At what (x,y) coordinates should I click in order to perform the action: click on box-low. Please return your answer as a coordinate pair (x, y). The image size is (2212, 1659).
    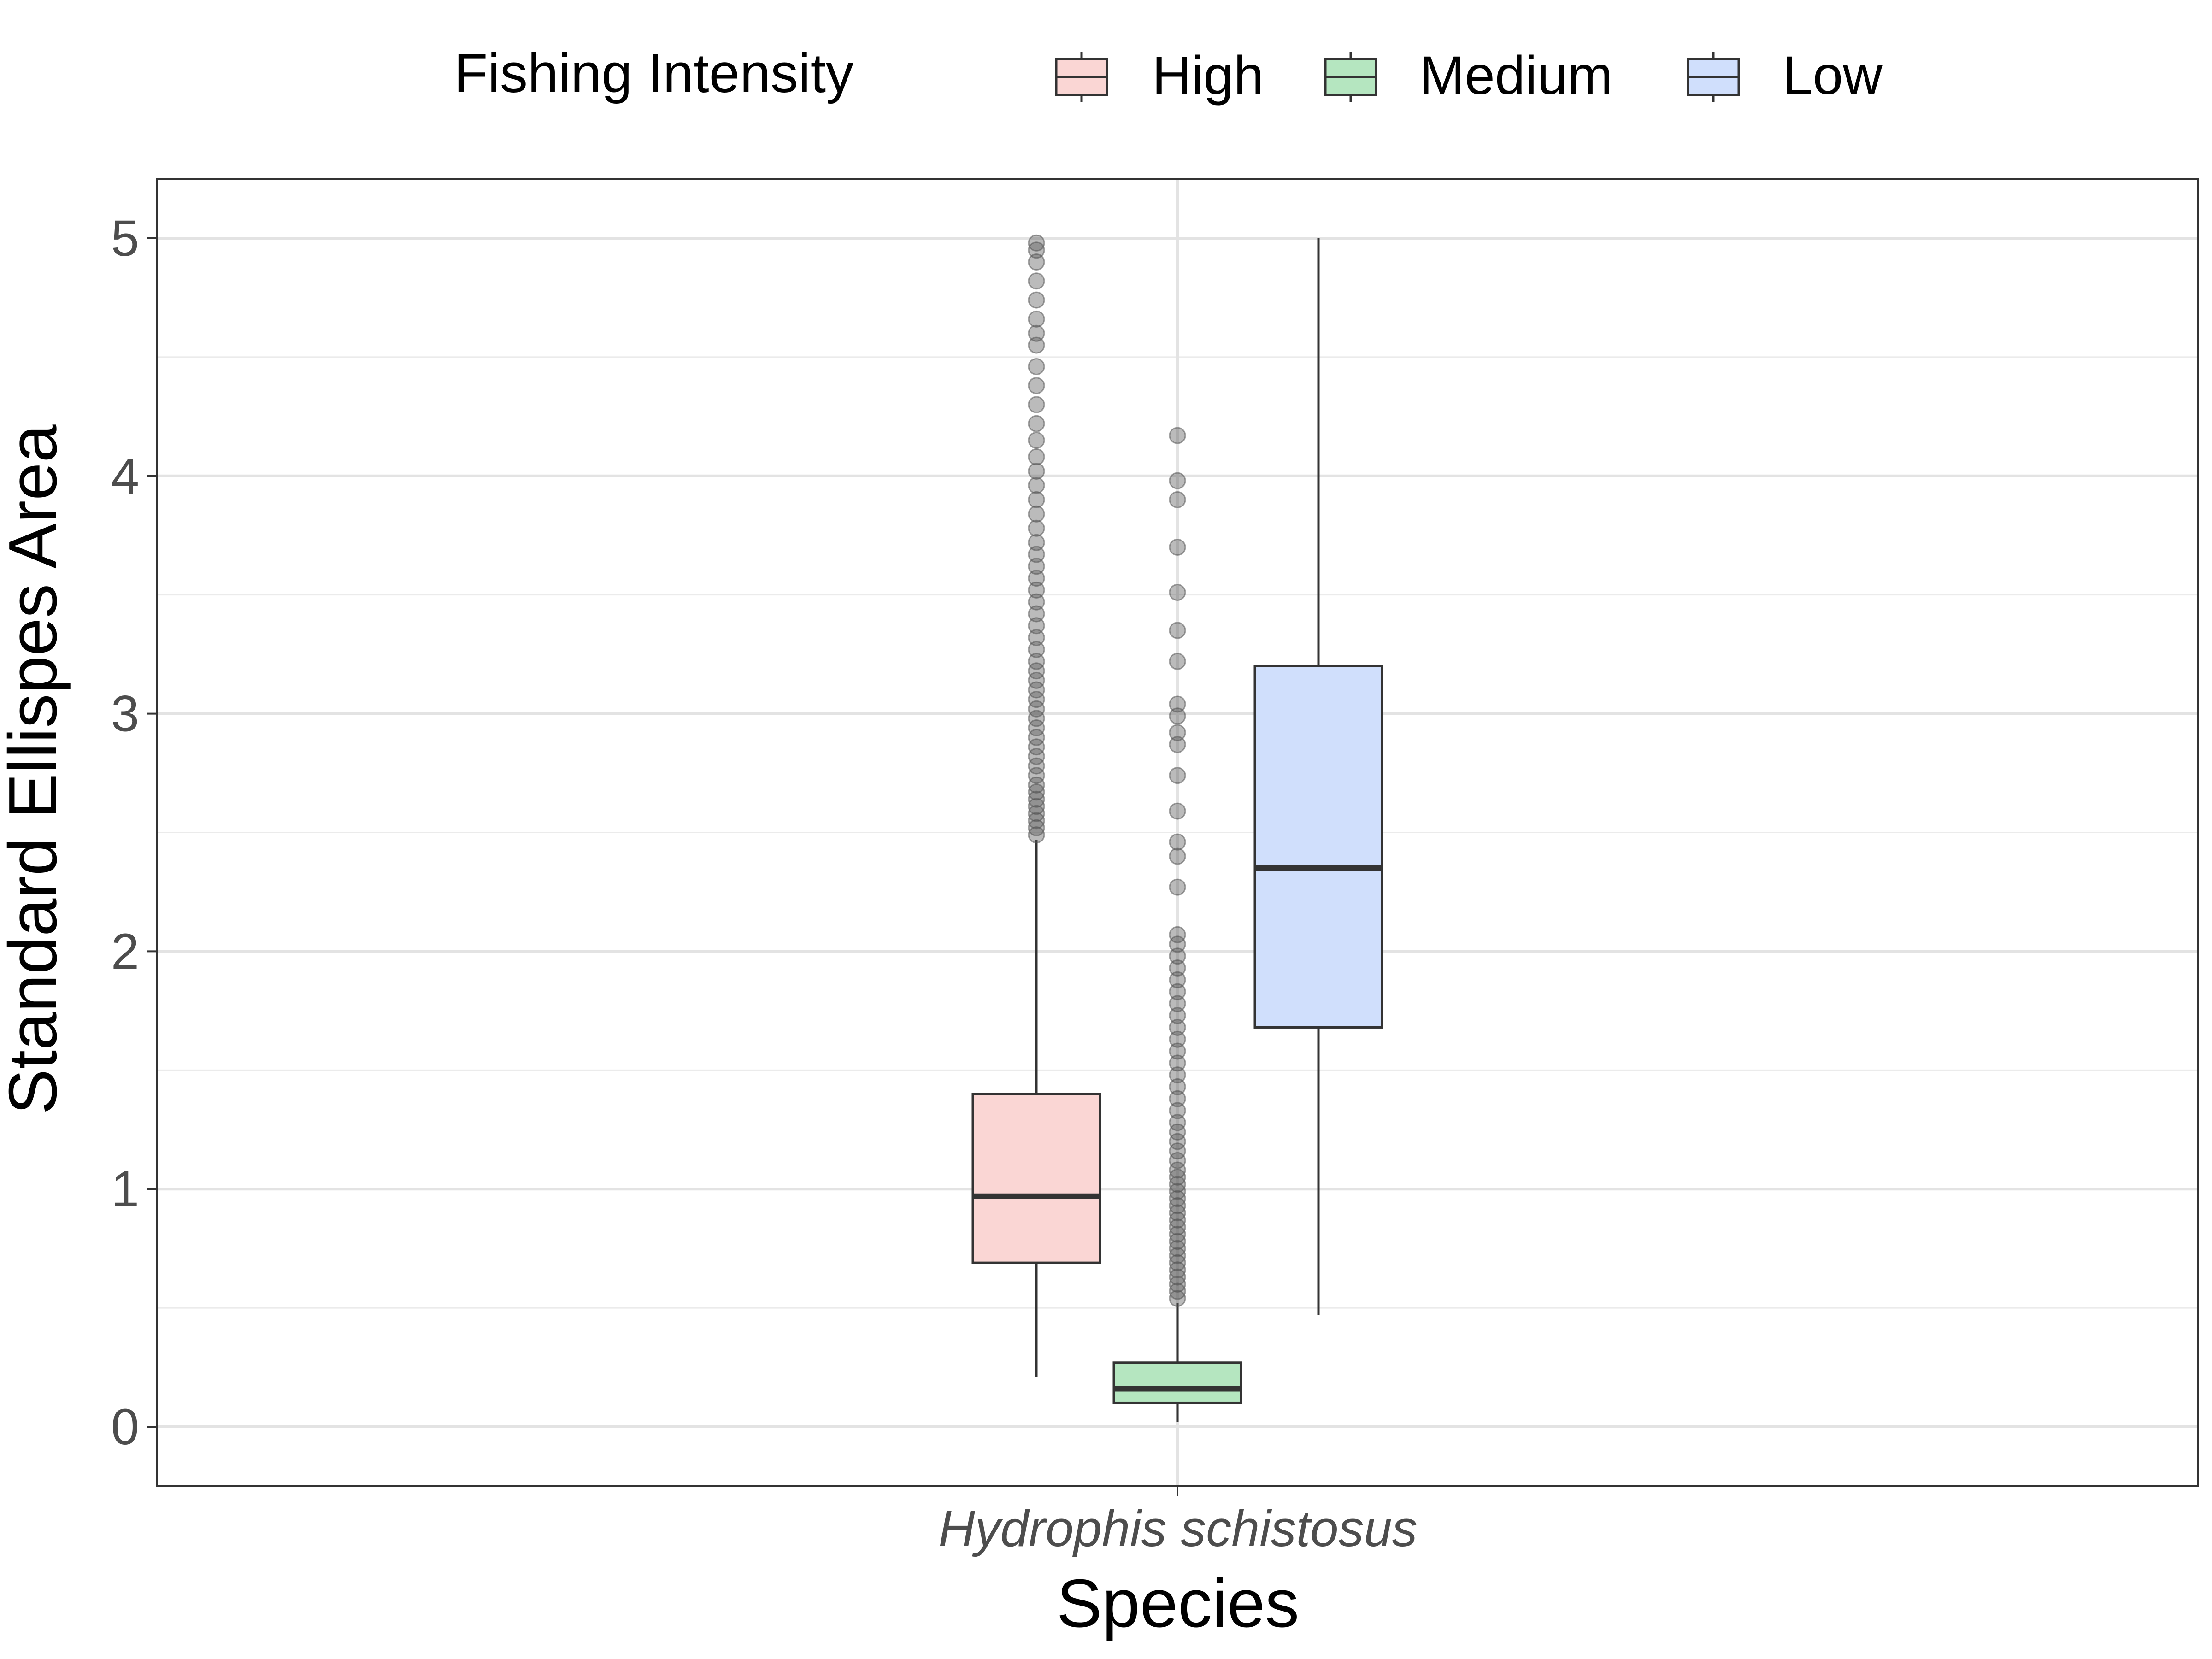
    Looking at the image, I should click on (1318, 776).